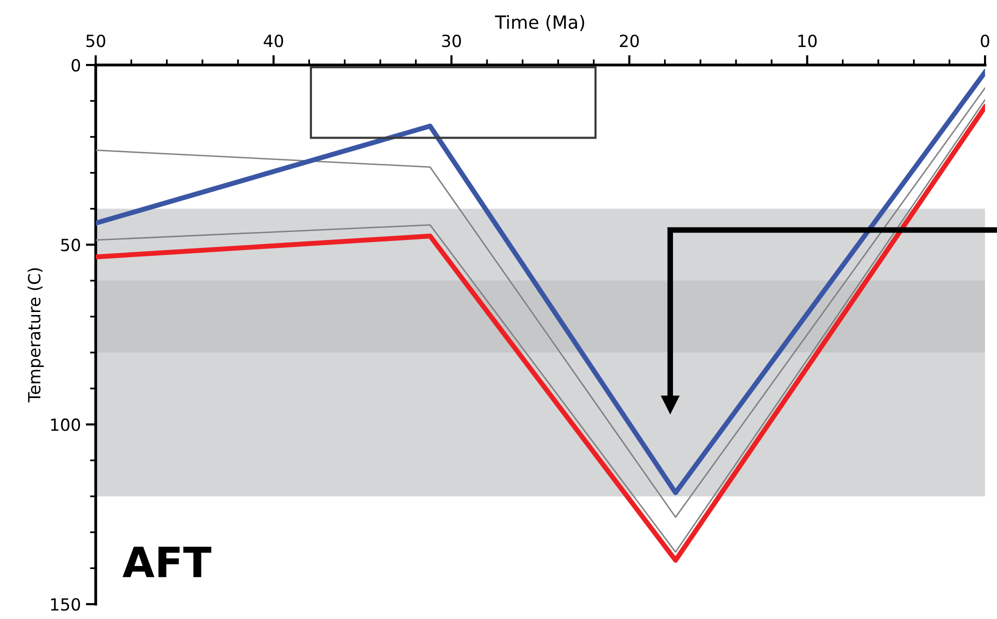 The image size is (997, 619). Describe the element at coordinates (65, 604) in the screenshot. I see `y-tick-label: 150` at that location.